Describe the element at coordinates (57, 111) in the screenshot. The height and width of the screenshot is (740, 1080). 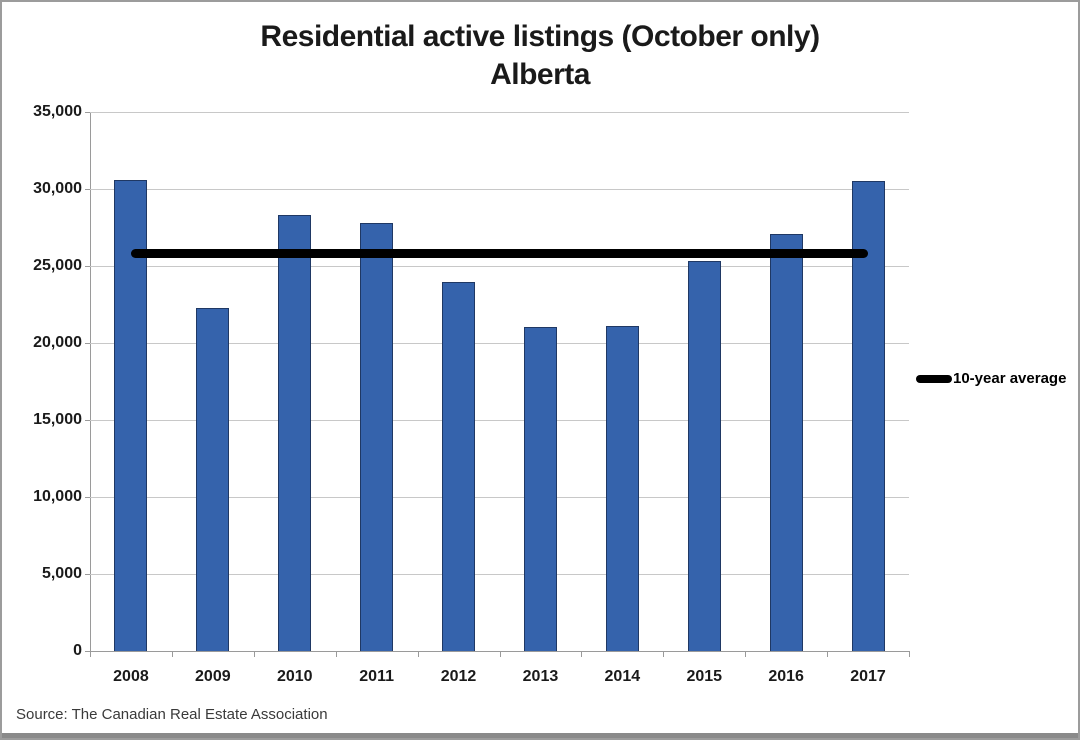
I see `y-axis-label-35000: 35,000` at that location.